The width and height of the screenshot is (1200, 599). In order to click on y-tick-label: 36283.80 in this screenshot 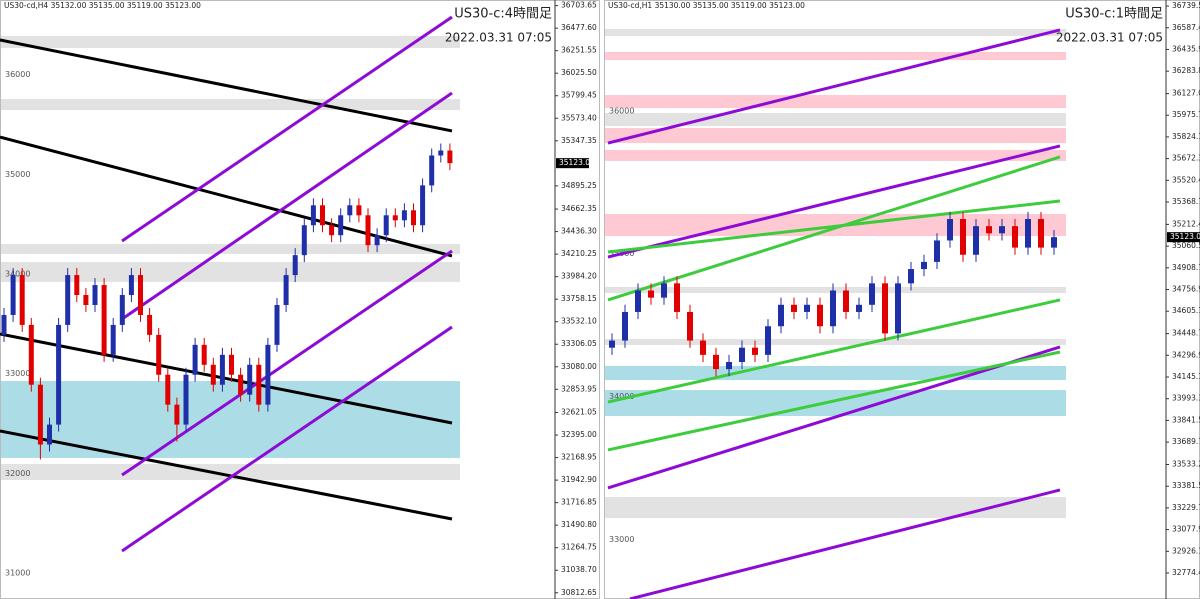, I will do `click(1186, 70)`.